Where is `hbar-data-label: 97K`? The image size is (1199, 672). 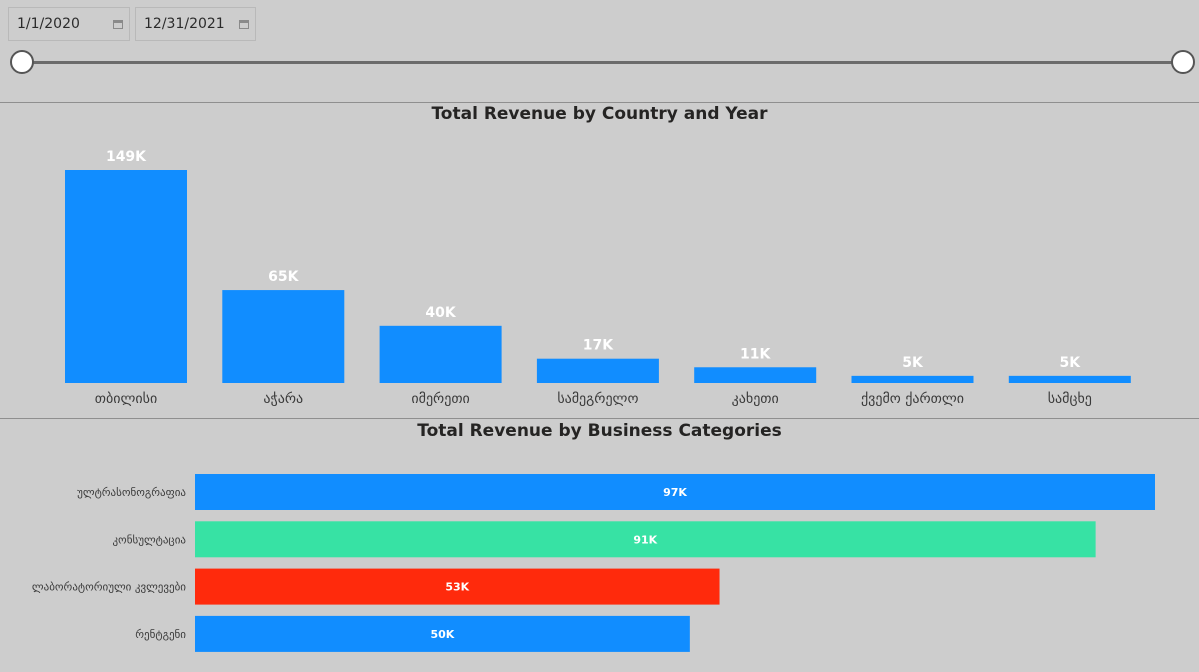 hbar-data-label: 97K is located at coordinates (675, 492).